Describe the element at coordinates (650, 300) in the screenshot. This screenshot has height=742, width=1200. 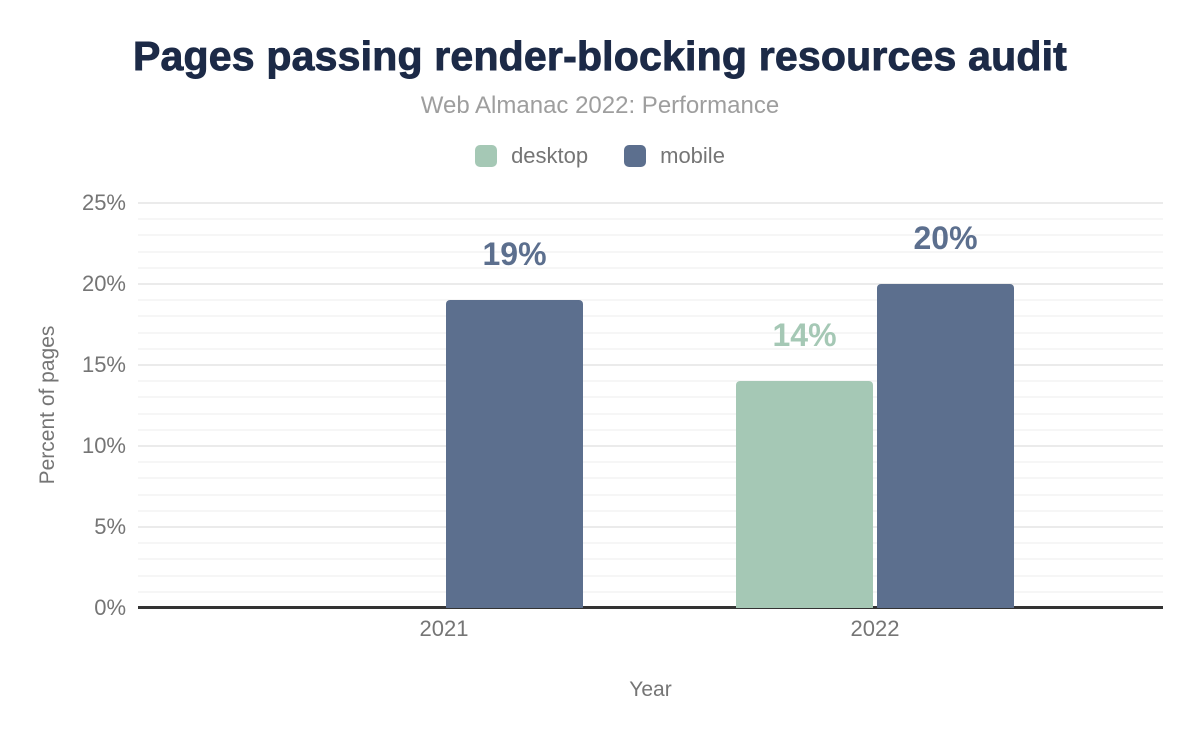
I see `gridline-19pct` at that location.